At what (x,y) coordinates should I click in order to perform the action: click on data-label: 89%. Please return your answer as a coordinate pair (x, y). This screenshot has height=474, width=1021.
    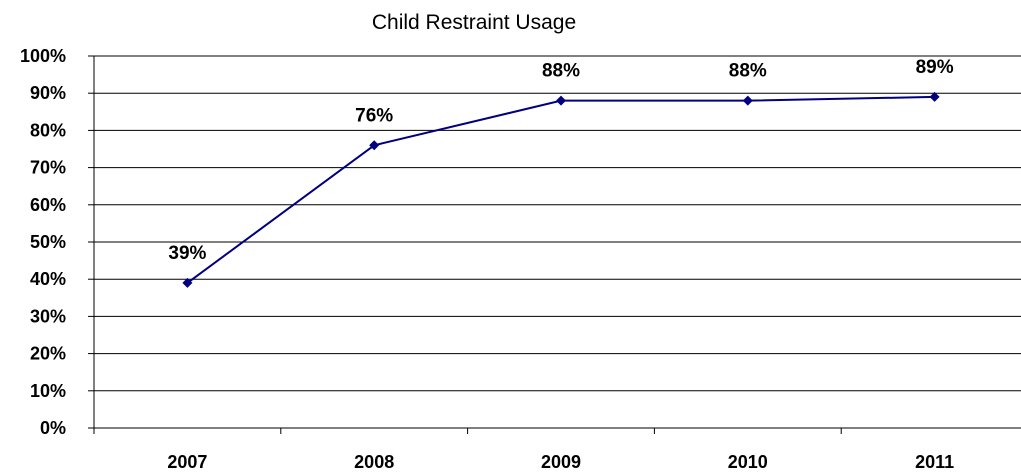
    Looking at the image, I should click on (935, 67).